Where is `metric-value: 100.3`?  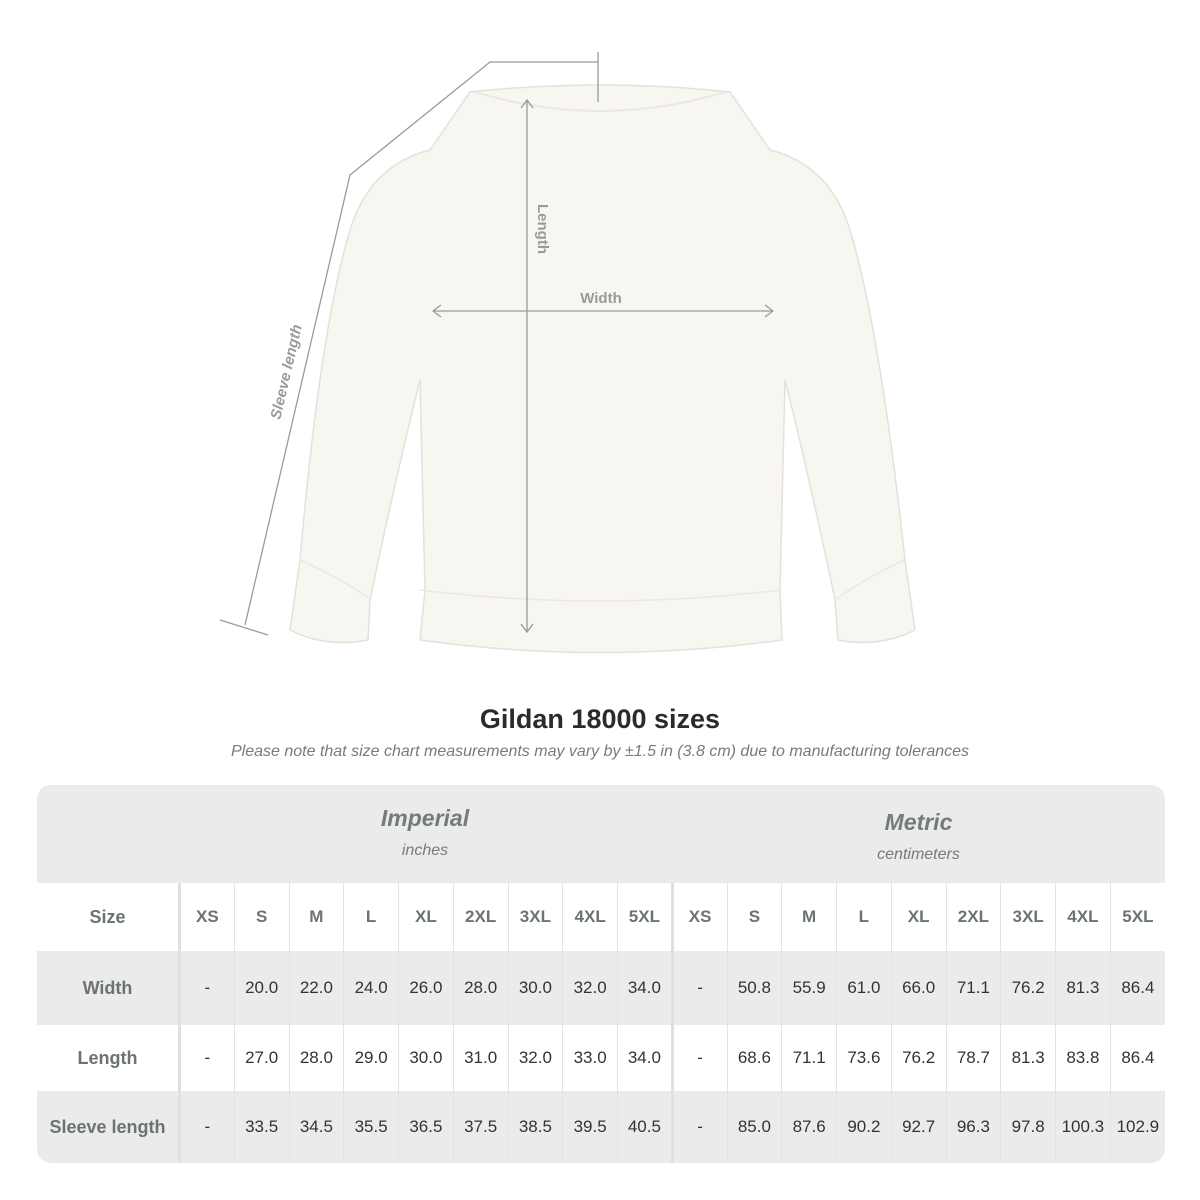 metric-value: 100.3 is located at coordinates (1083, 1127).